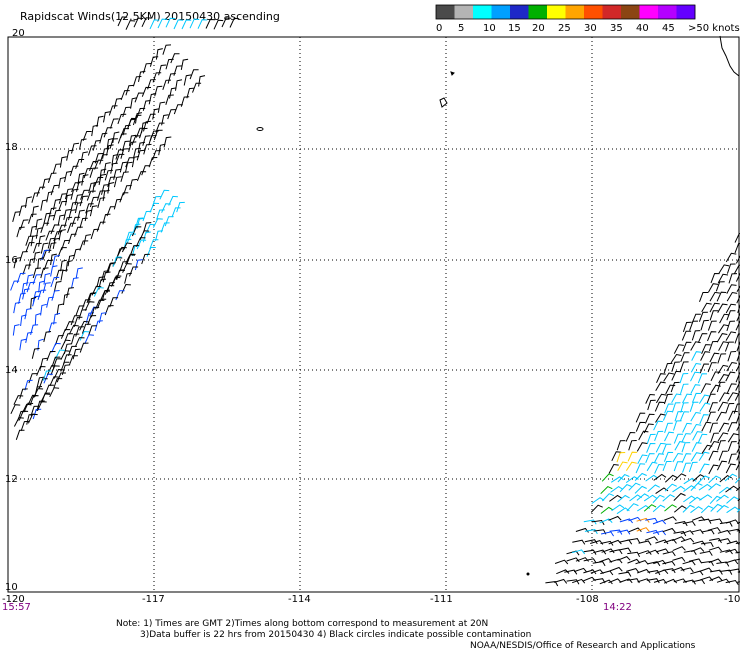  What do you see at coordinates (514, 28) in the screenshot?
I see `legend-label: 15` at bounding box center [514, 28].